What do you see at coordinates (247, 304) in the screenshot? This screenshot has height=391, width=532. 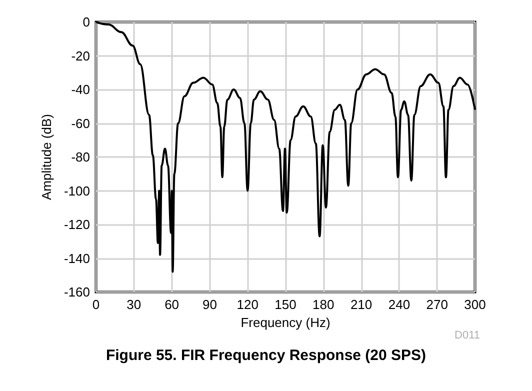 I see `x-tick-label: 120` at bounding box center [247, 304].